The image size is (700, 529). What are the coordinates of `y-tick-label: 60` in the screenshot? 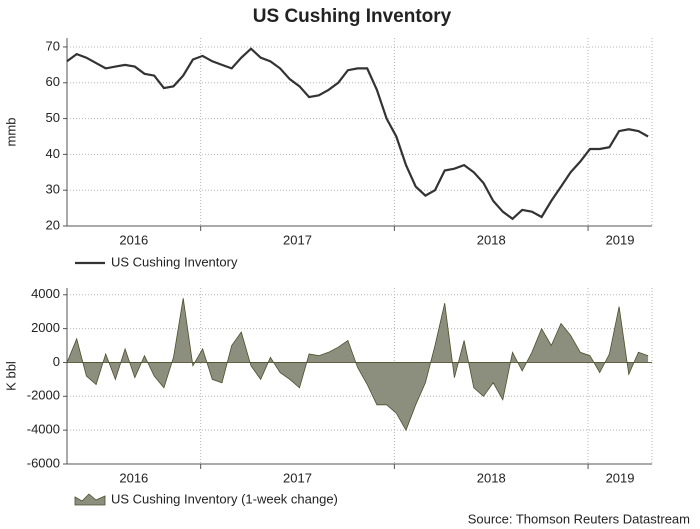 It's located at (53, 81).